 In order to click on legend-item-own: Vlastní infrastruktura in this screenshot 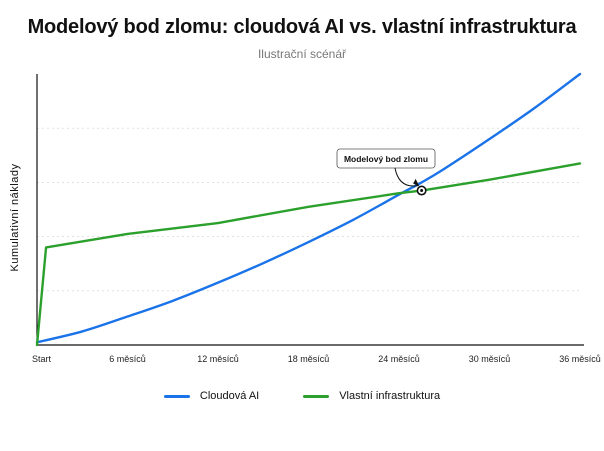, I will do `click(371, 396)`.